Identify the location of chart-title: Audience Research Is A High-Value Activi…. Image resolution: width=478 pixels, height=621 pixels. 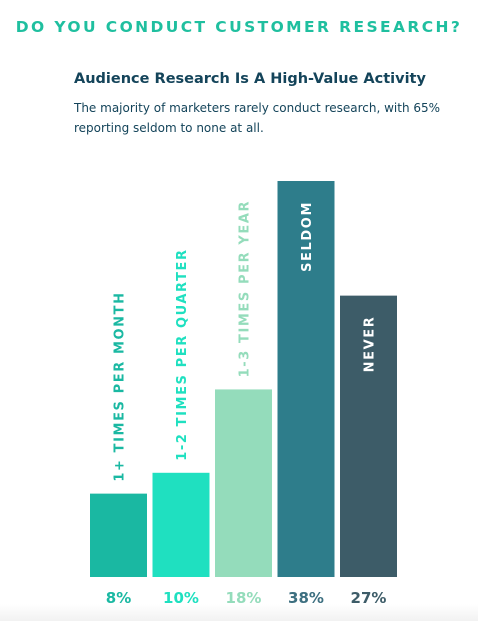
(250, 79).